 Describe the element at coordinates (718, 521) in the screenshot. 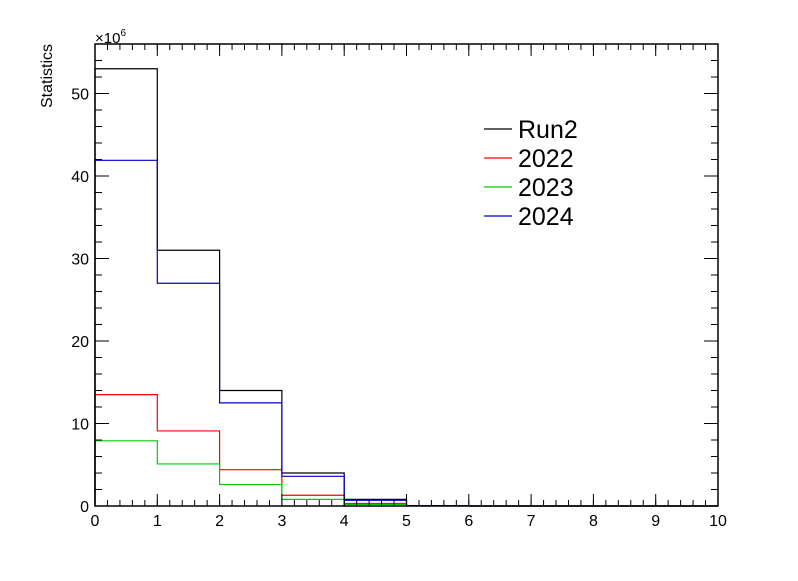

I see `x-tick-label: 10` at that location.